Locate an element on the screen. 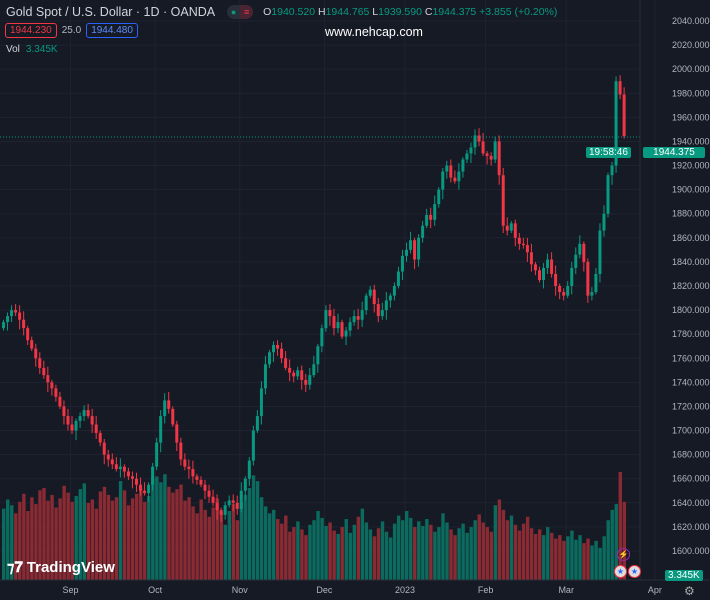  buy-button: 1944.480 is located at coordinates (112, 30).